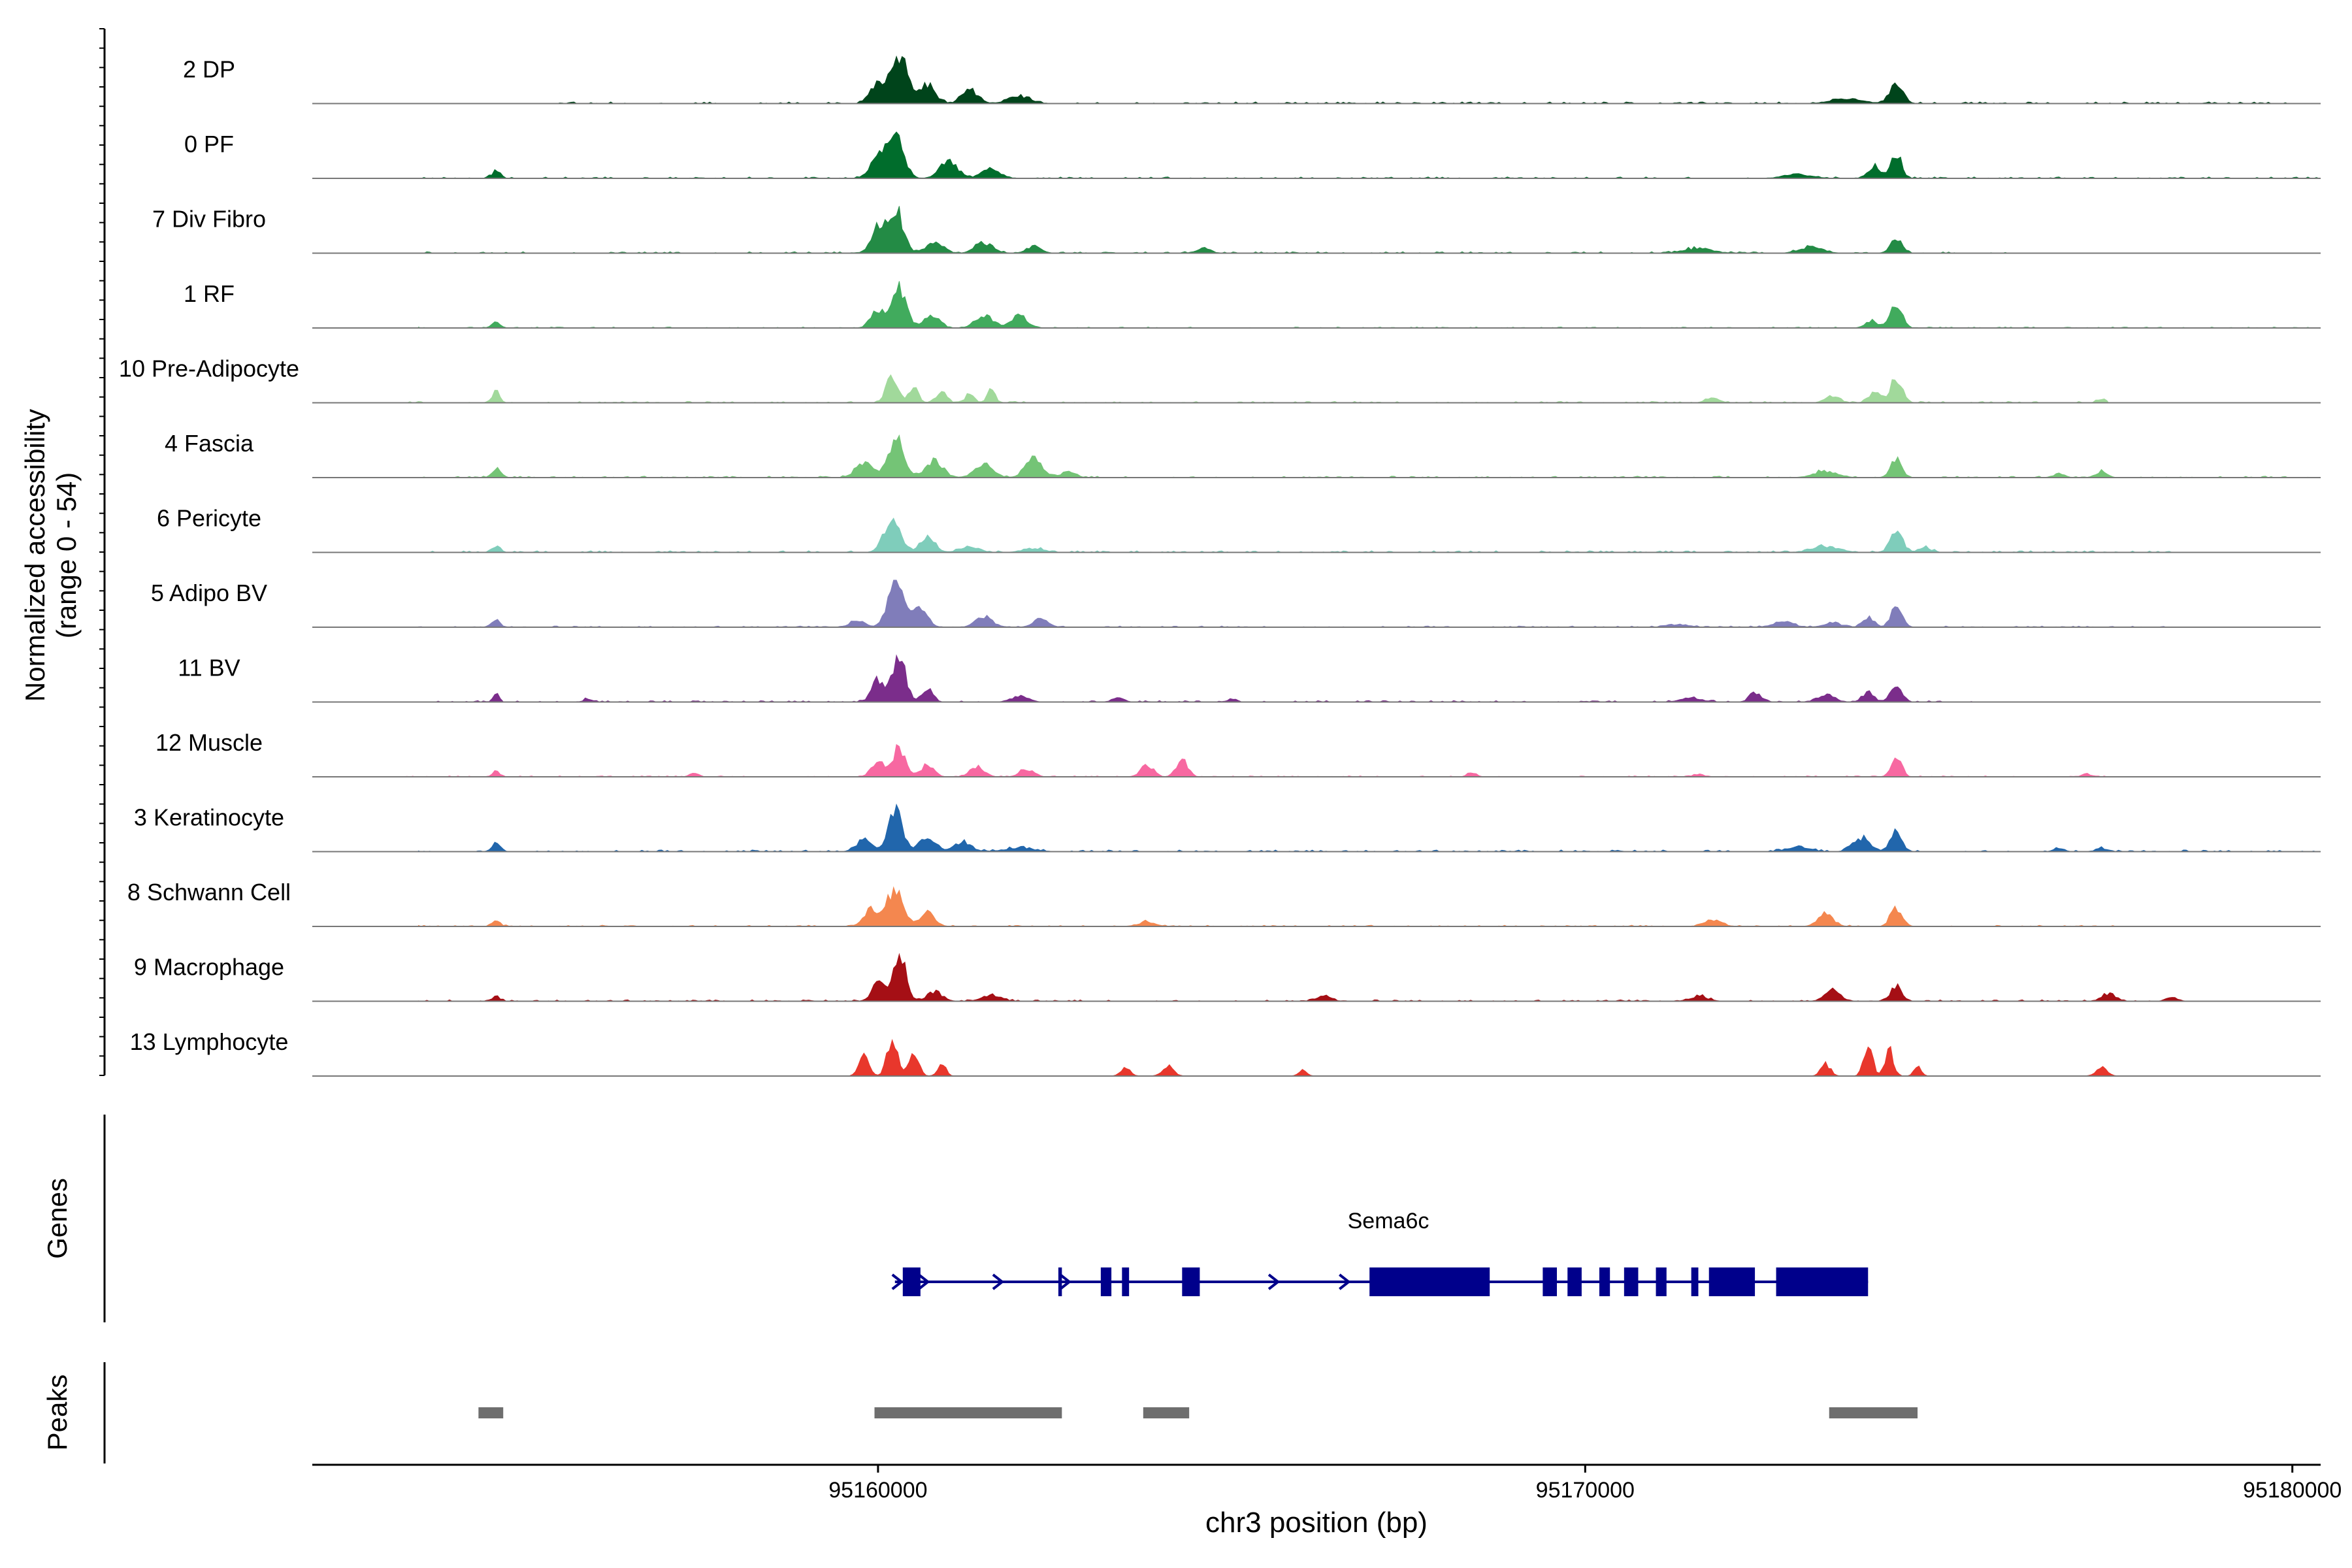  What do you see at coordinates (209, 892) in the screenshot?
I see `track-label: 8 Schwann Cell` at bounding box center [209, 892].